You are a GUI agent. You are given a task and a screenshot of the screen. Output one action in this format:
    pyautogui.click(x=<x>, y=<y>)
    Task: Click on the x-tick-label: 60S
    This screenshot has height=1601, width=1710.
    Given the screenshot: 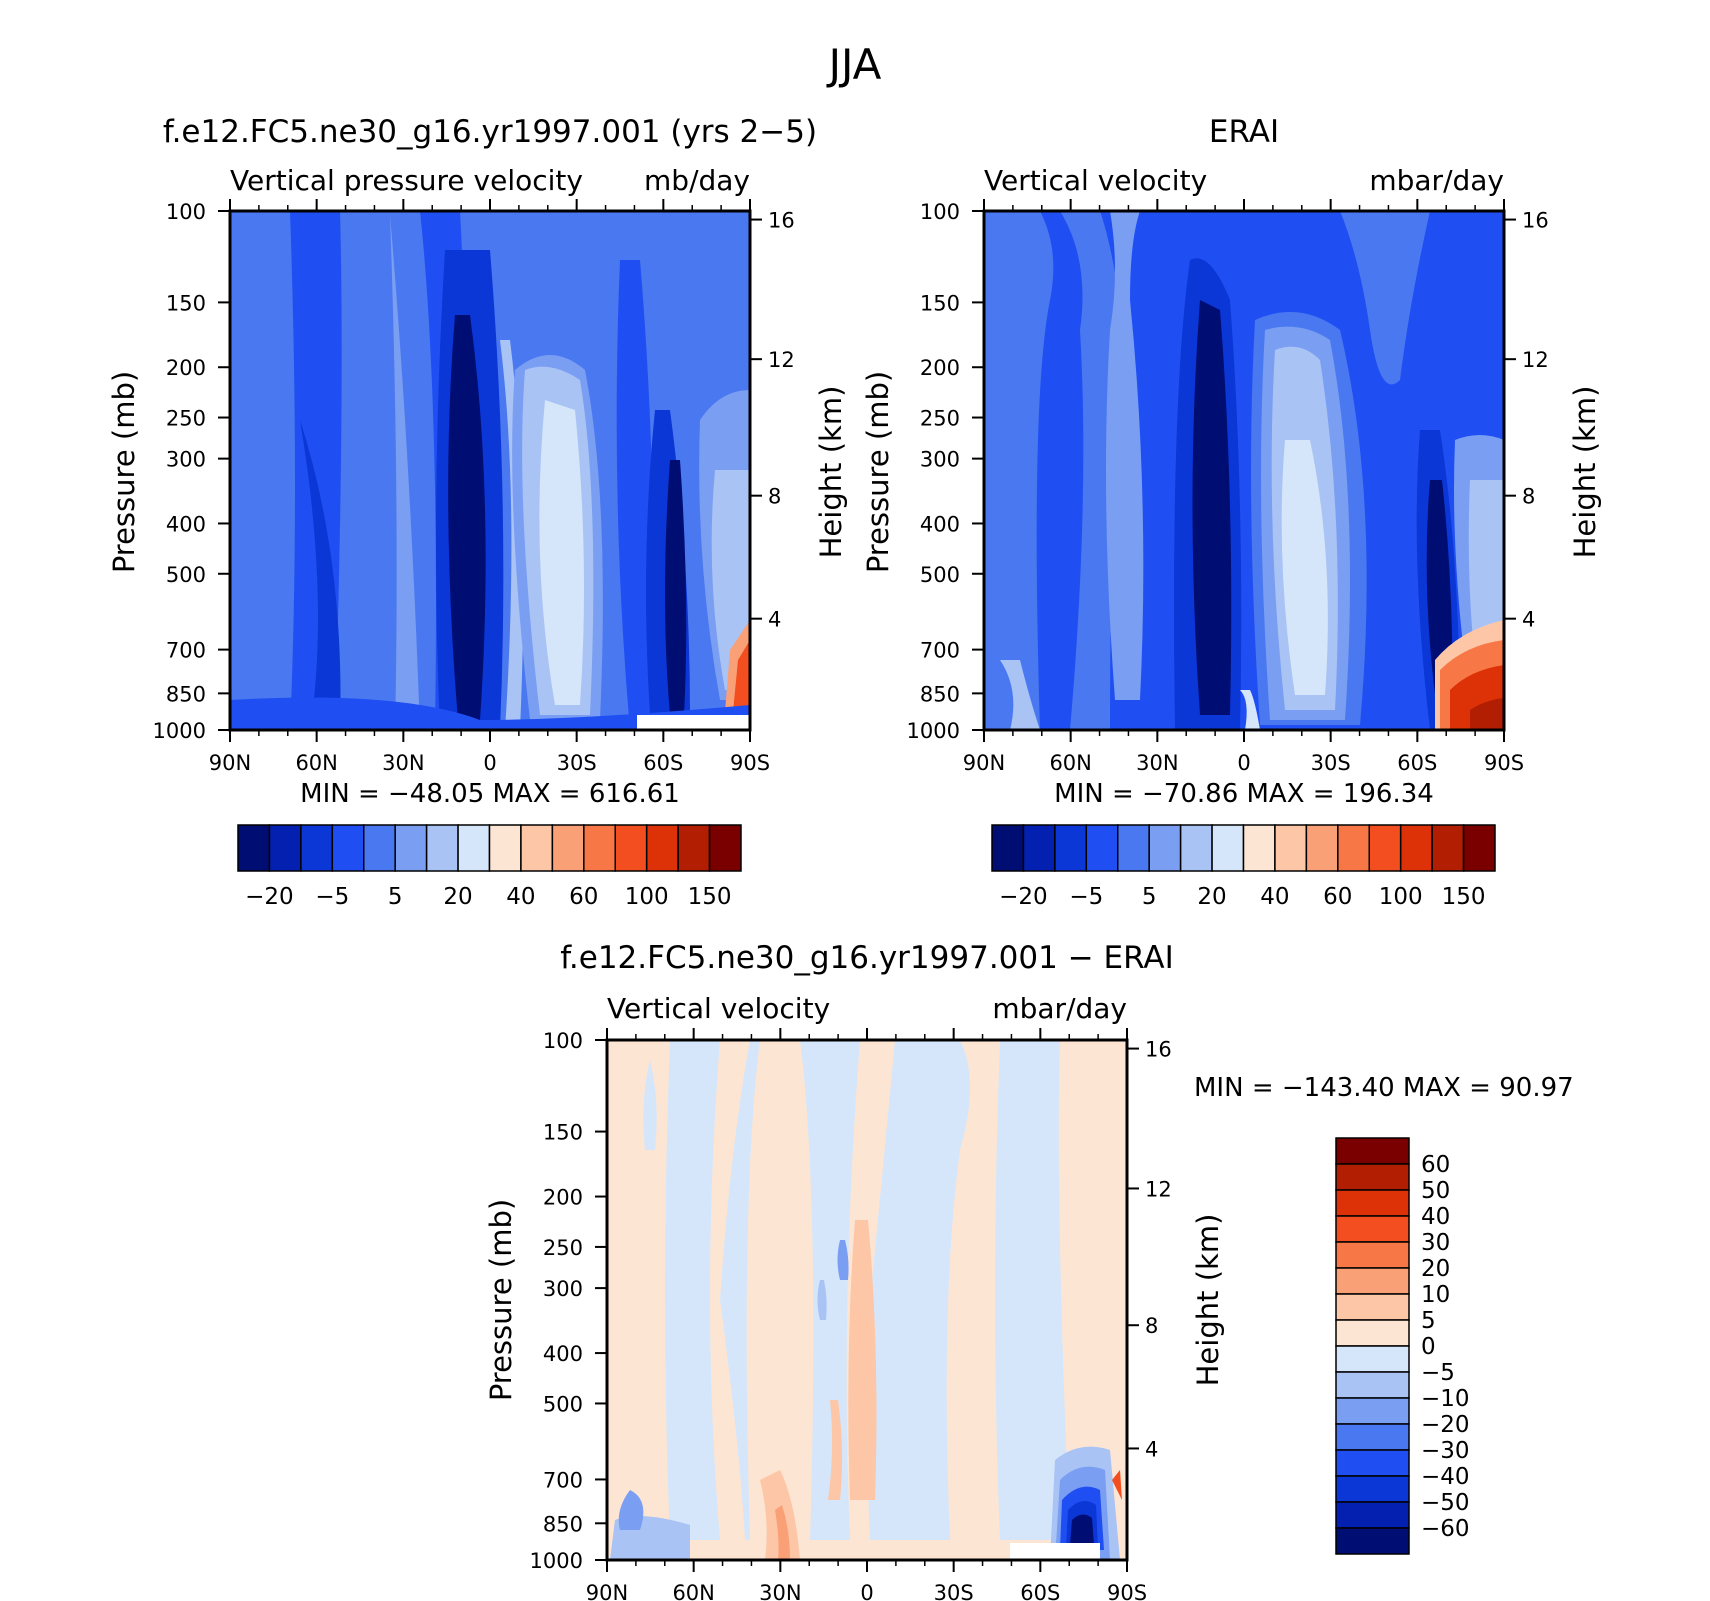 What is the action you would take?
    pyautogui.click(x=1417, y=763)
    